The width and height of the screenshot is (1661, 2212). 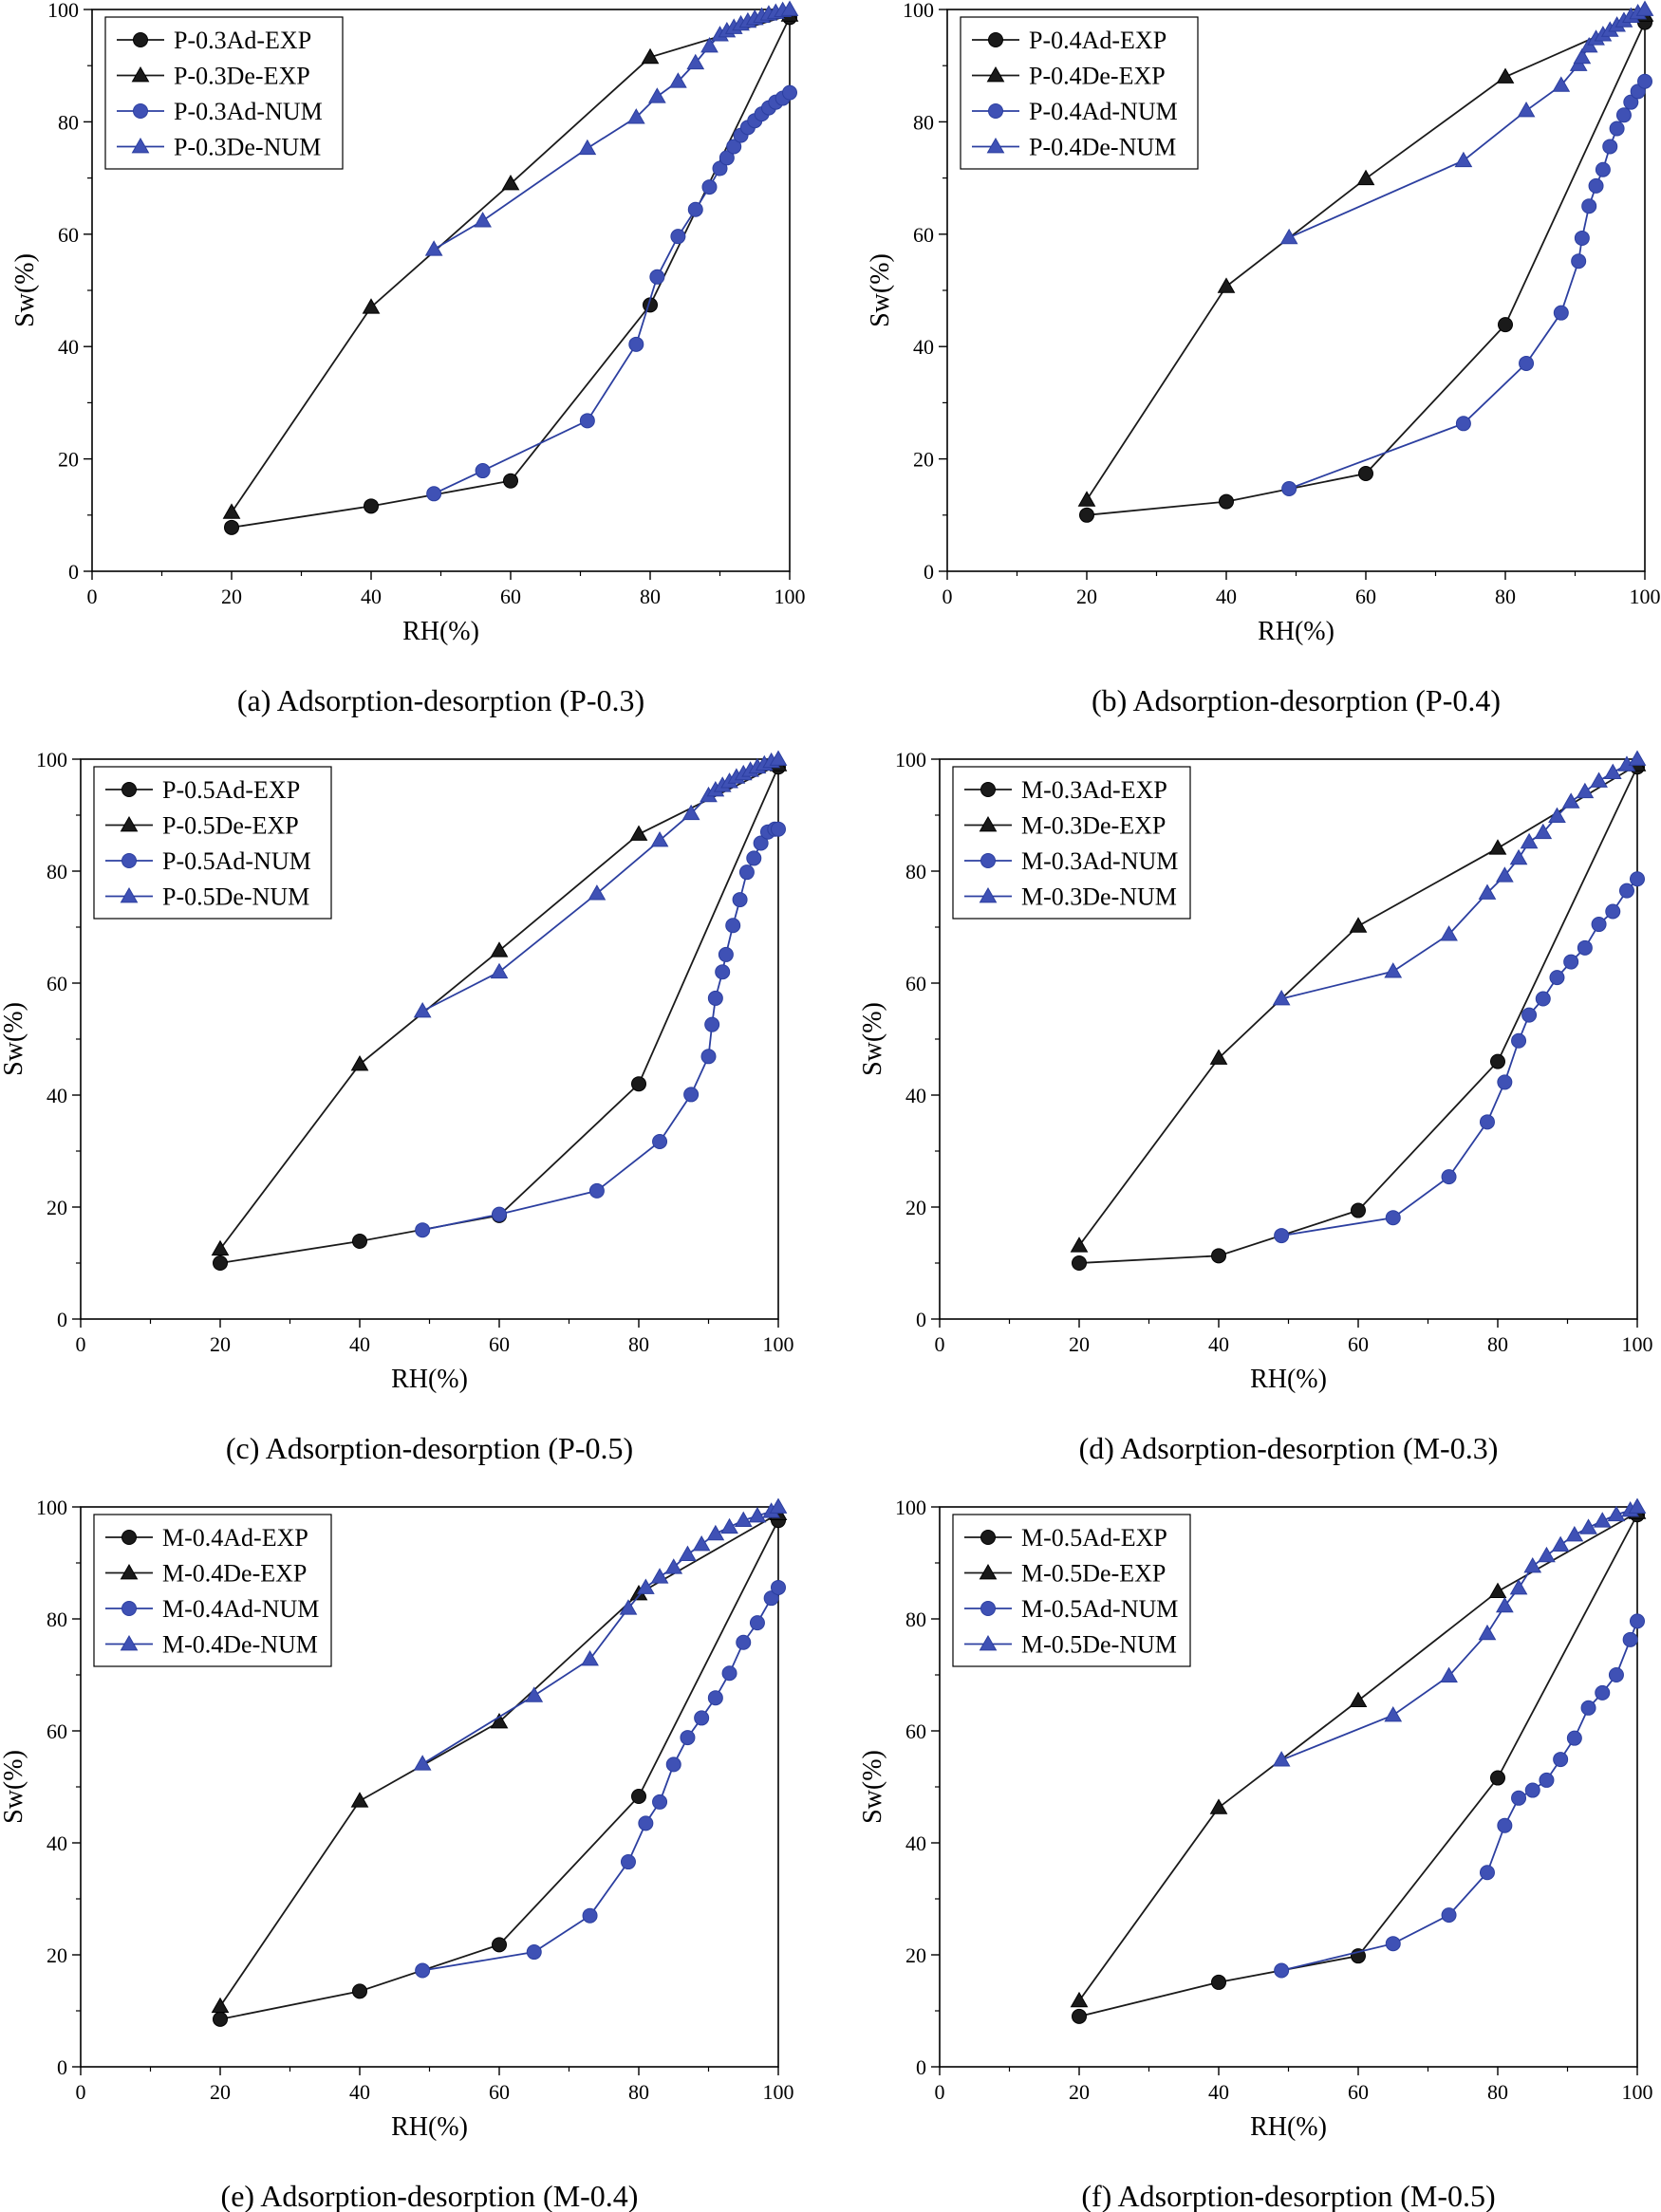 I want to click on legend-label: P-0.4Ad-EXP, so click(x=1097, y=40).